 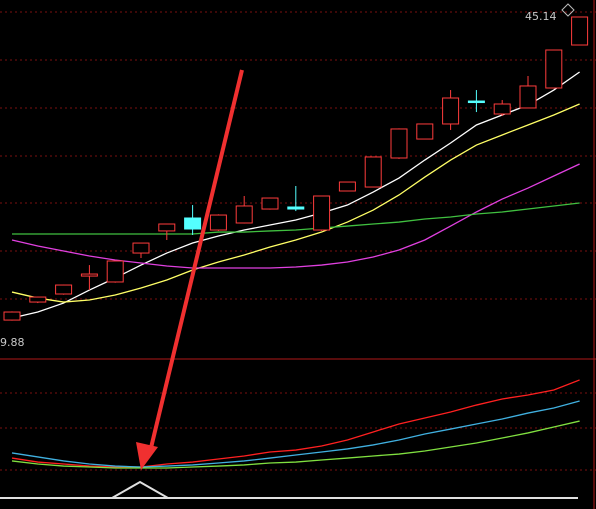 I want to click on signal-marker, so click(x=140, y=489).